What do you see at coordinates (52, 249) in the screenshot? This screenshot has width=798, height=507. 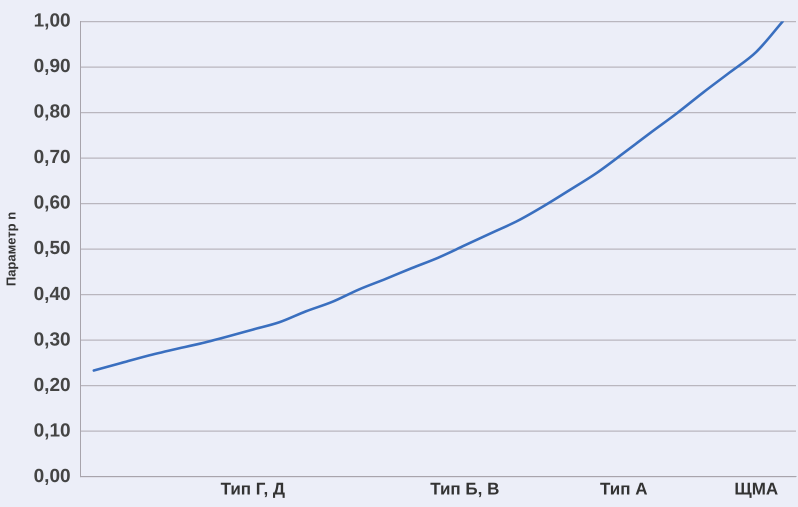 I see `y-tick-label: 0,50` at bounding box center [52, 249].